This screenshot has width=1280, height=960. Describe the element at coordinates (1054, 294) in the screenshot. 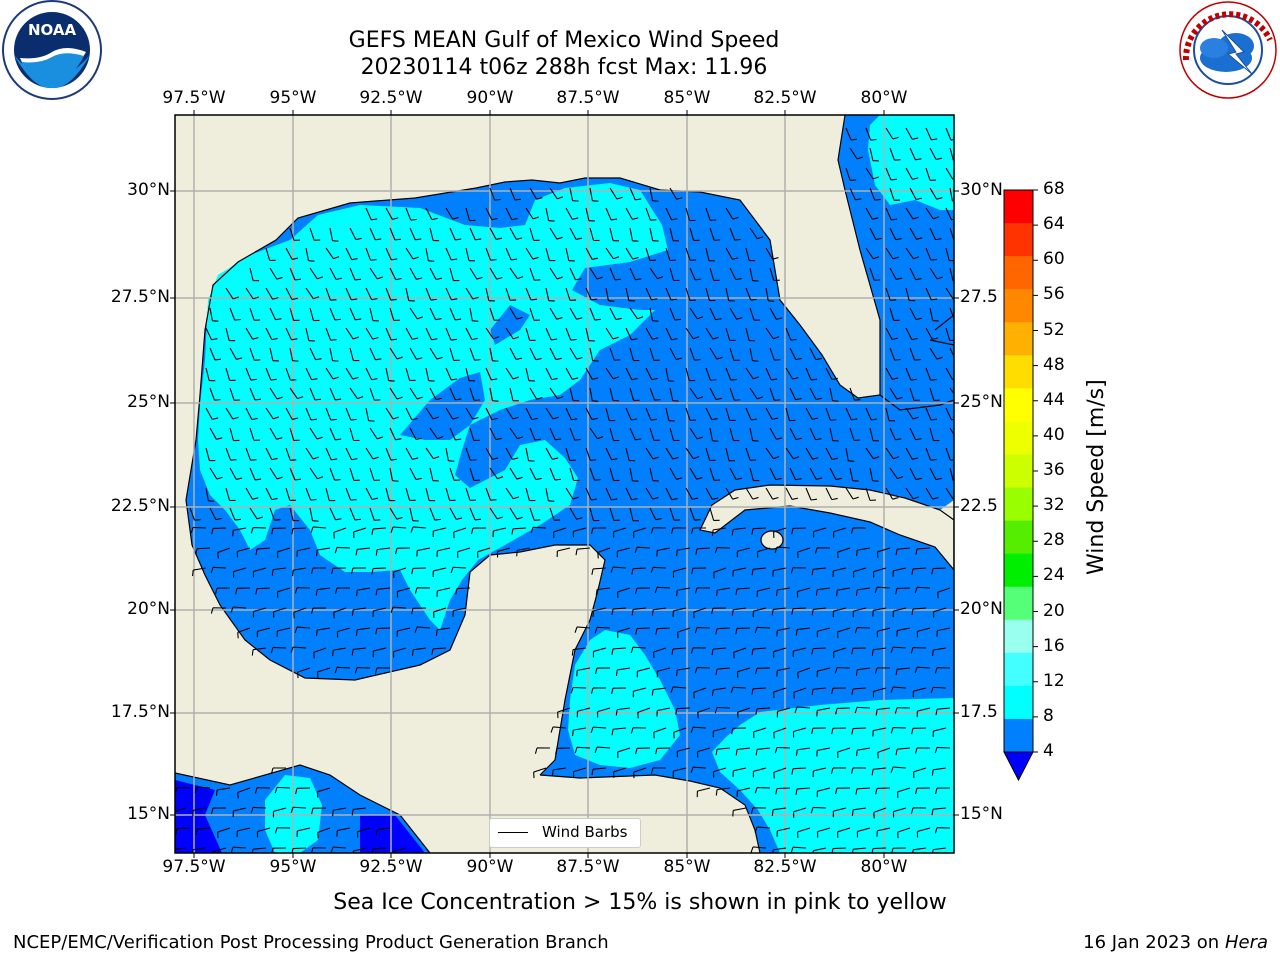

I see `colorbar-tick-label: 56` at that location.